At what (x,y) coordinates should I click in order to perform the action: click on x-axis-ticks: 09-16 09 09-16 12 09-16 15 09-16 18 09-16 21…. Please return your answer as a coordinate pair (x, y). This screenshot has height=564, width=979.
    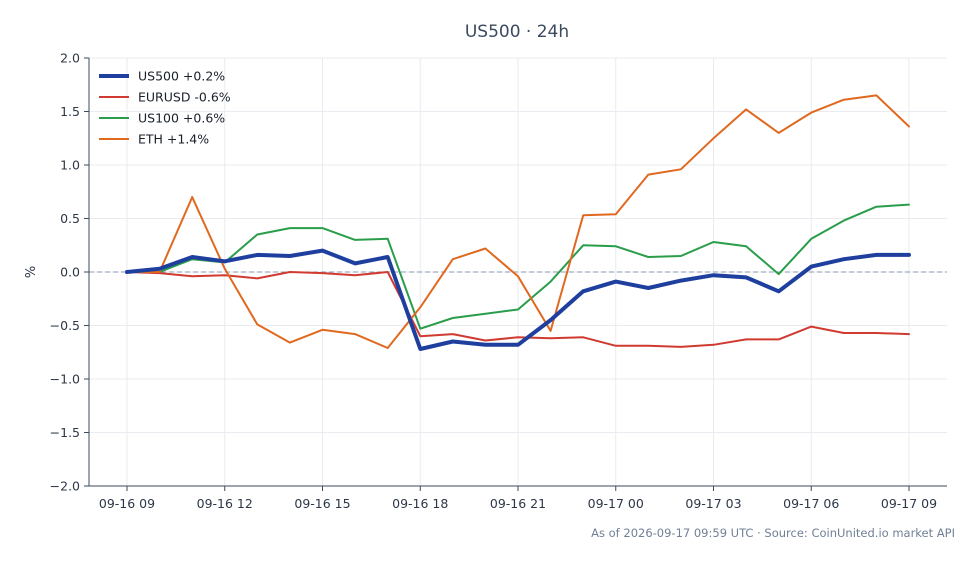
    Looking at the image, I should click on (518, 498).